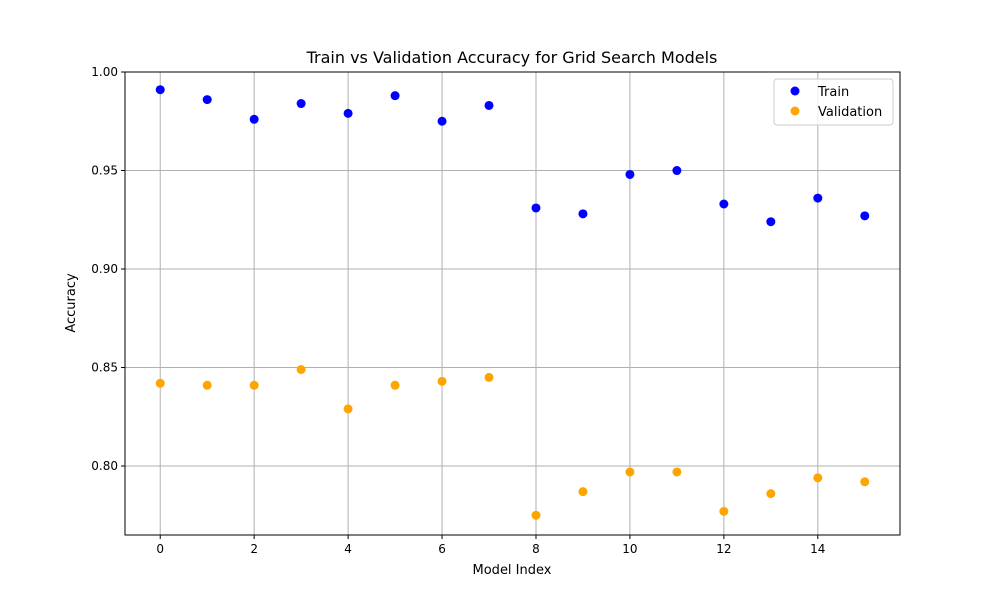 This screenshot has width=1000, height=600. What do you see at coordinates (723, 549) in the screenshot?
I see `x-tick-label: 12` at bounding box center [723, 549].